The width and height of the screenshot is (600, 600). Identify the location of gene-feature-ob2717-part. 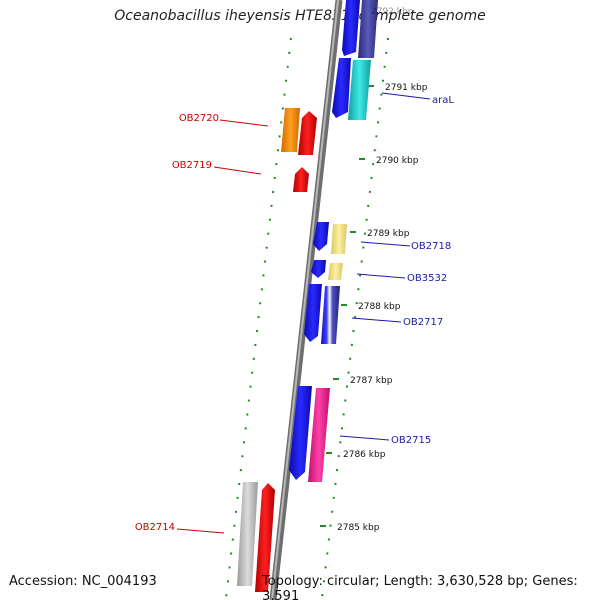
(313, 313).